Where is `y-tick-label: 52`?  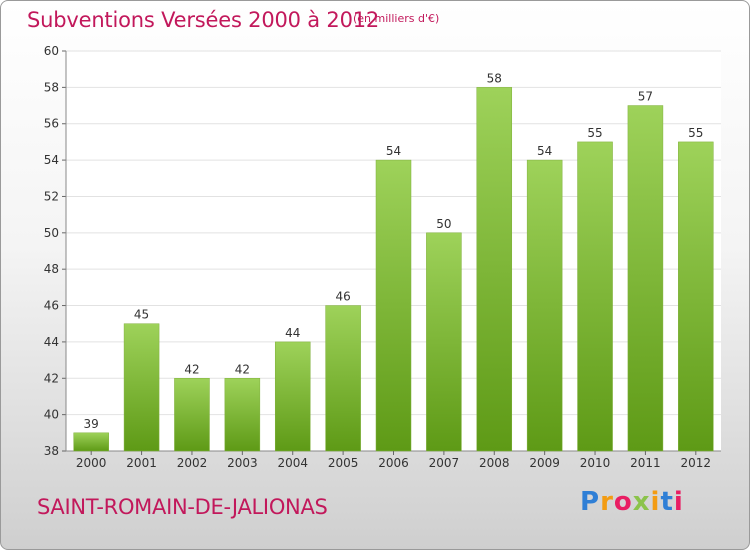
y-tick-label: 52 is located at coordinates (51, 196).